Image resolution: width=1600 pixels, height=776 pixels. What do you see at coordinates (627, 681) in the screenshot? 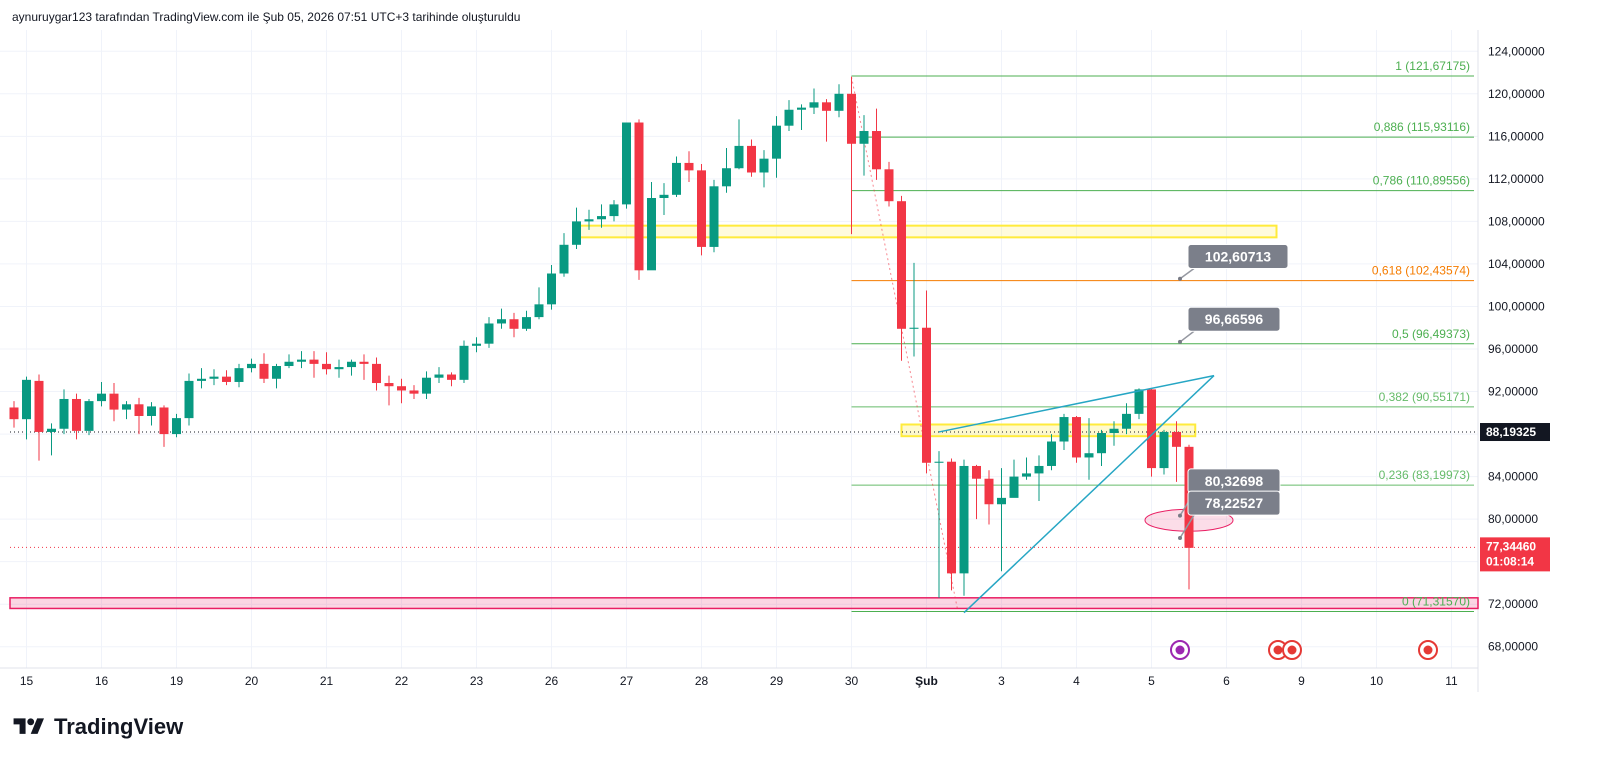
I see `time-tick-label: 27` at bounding box center [627, 681].